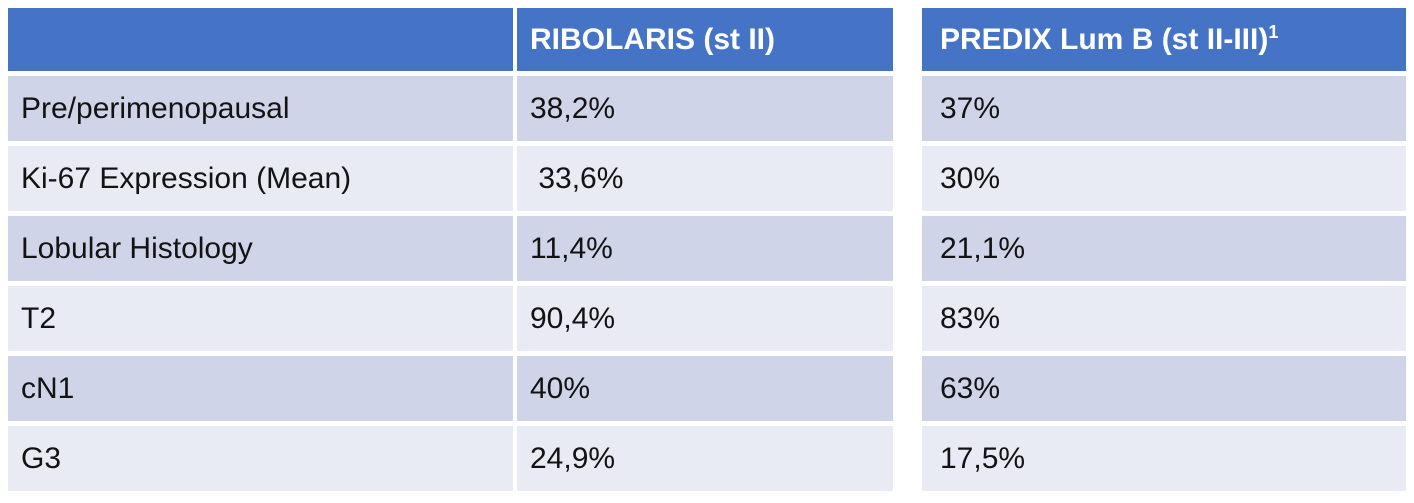  I want to click on ribolaris-value-cell: 33,6%, so click(705, 178).